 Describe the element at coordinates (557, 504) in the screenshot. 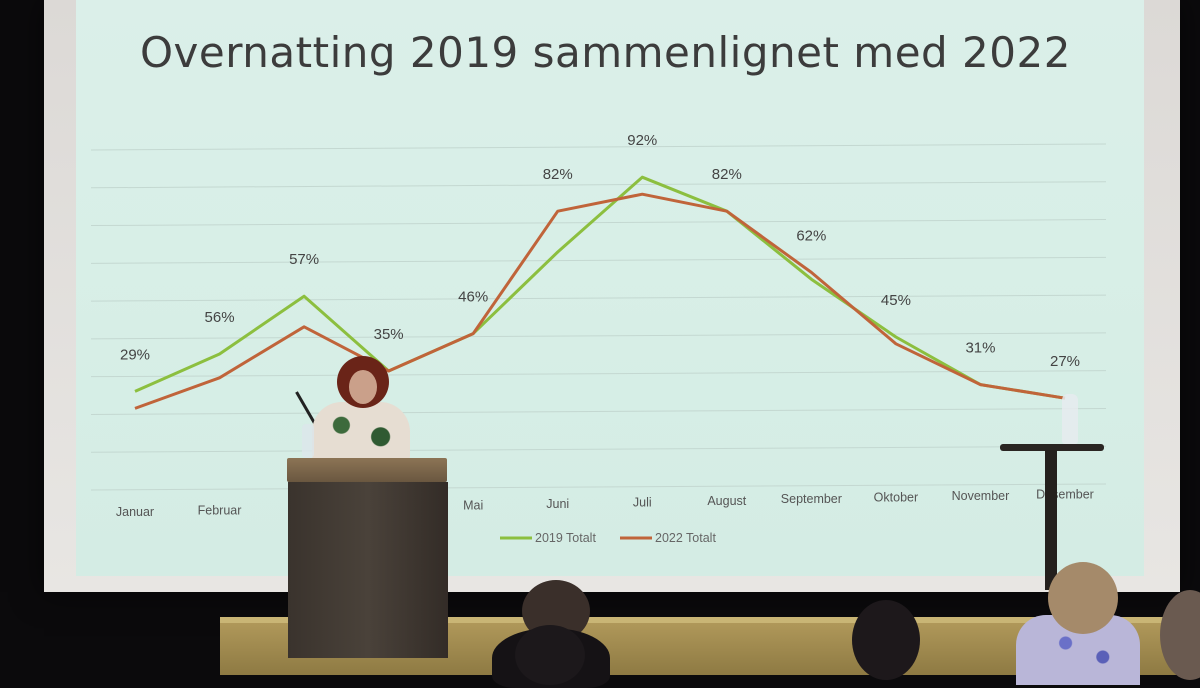

I see `x-tick-label: Juni` at that location.